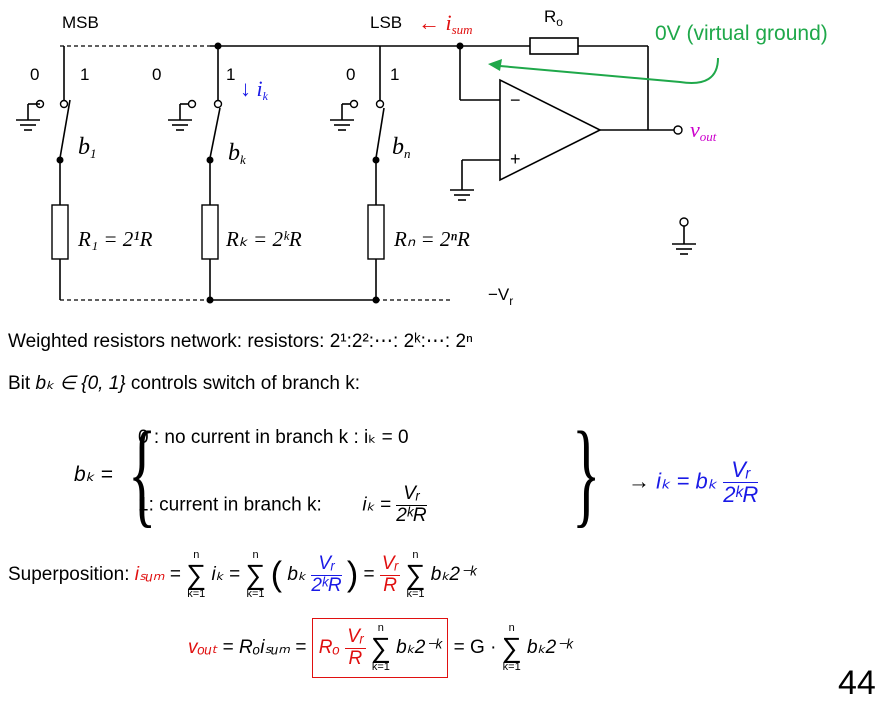 The width and height of the screenshot is (888, 703). Describe the element at coordinates (515, 159) in the screenshot. I see `opamp-plus: +` at that location.